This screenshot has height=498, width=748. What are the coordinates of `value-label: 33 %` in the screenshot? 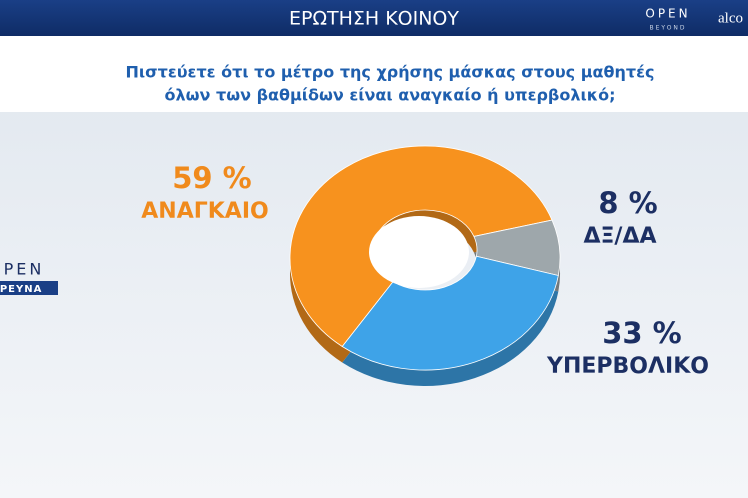 It's located at (642, 333).